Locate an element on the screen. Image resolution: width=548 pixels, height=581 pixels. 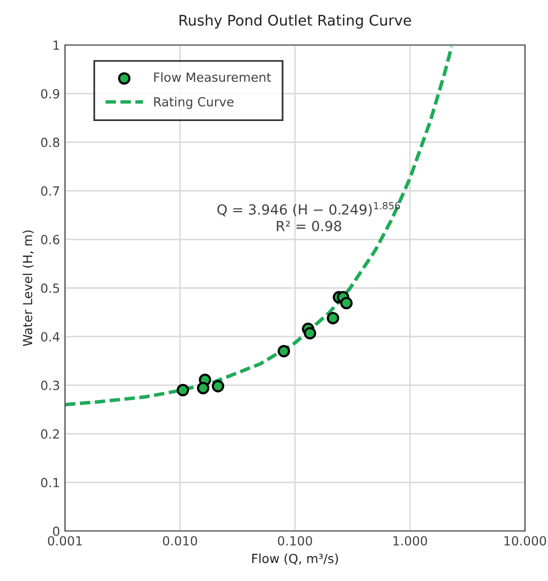
chart-title: Rushy Pond Outlet Rating Curve is located at coordinates (296, 21).